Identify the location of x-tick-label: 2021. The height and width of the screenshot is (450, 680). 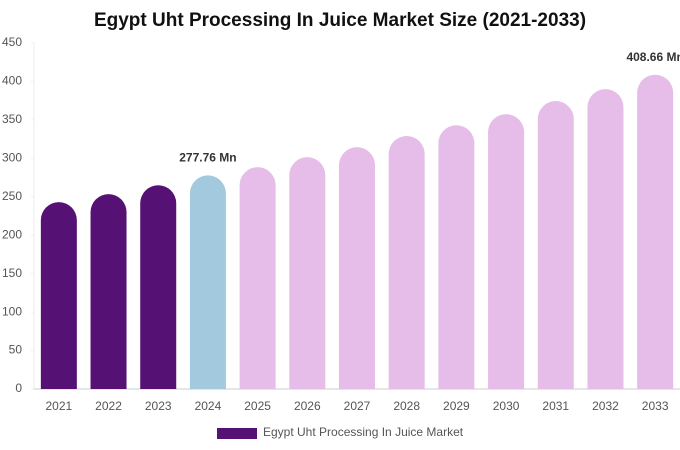
(58, 406).